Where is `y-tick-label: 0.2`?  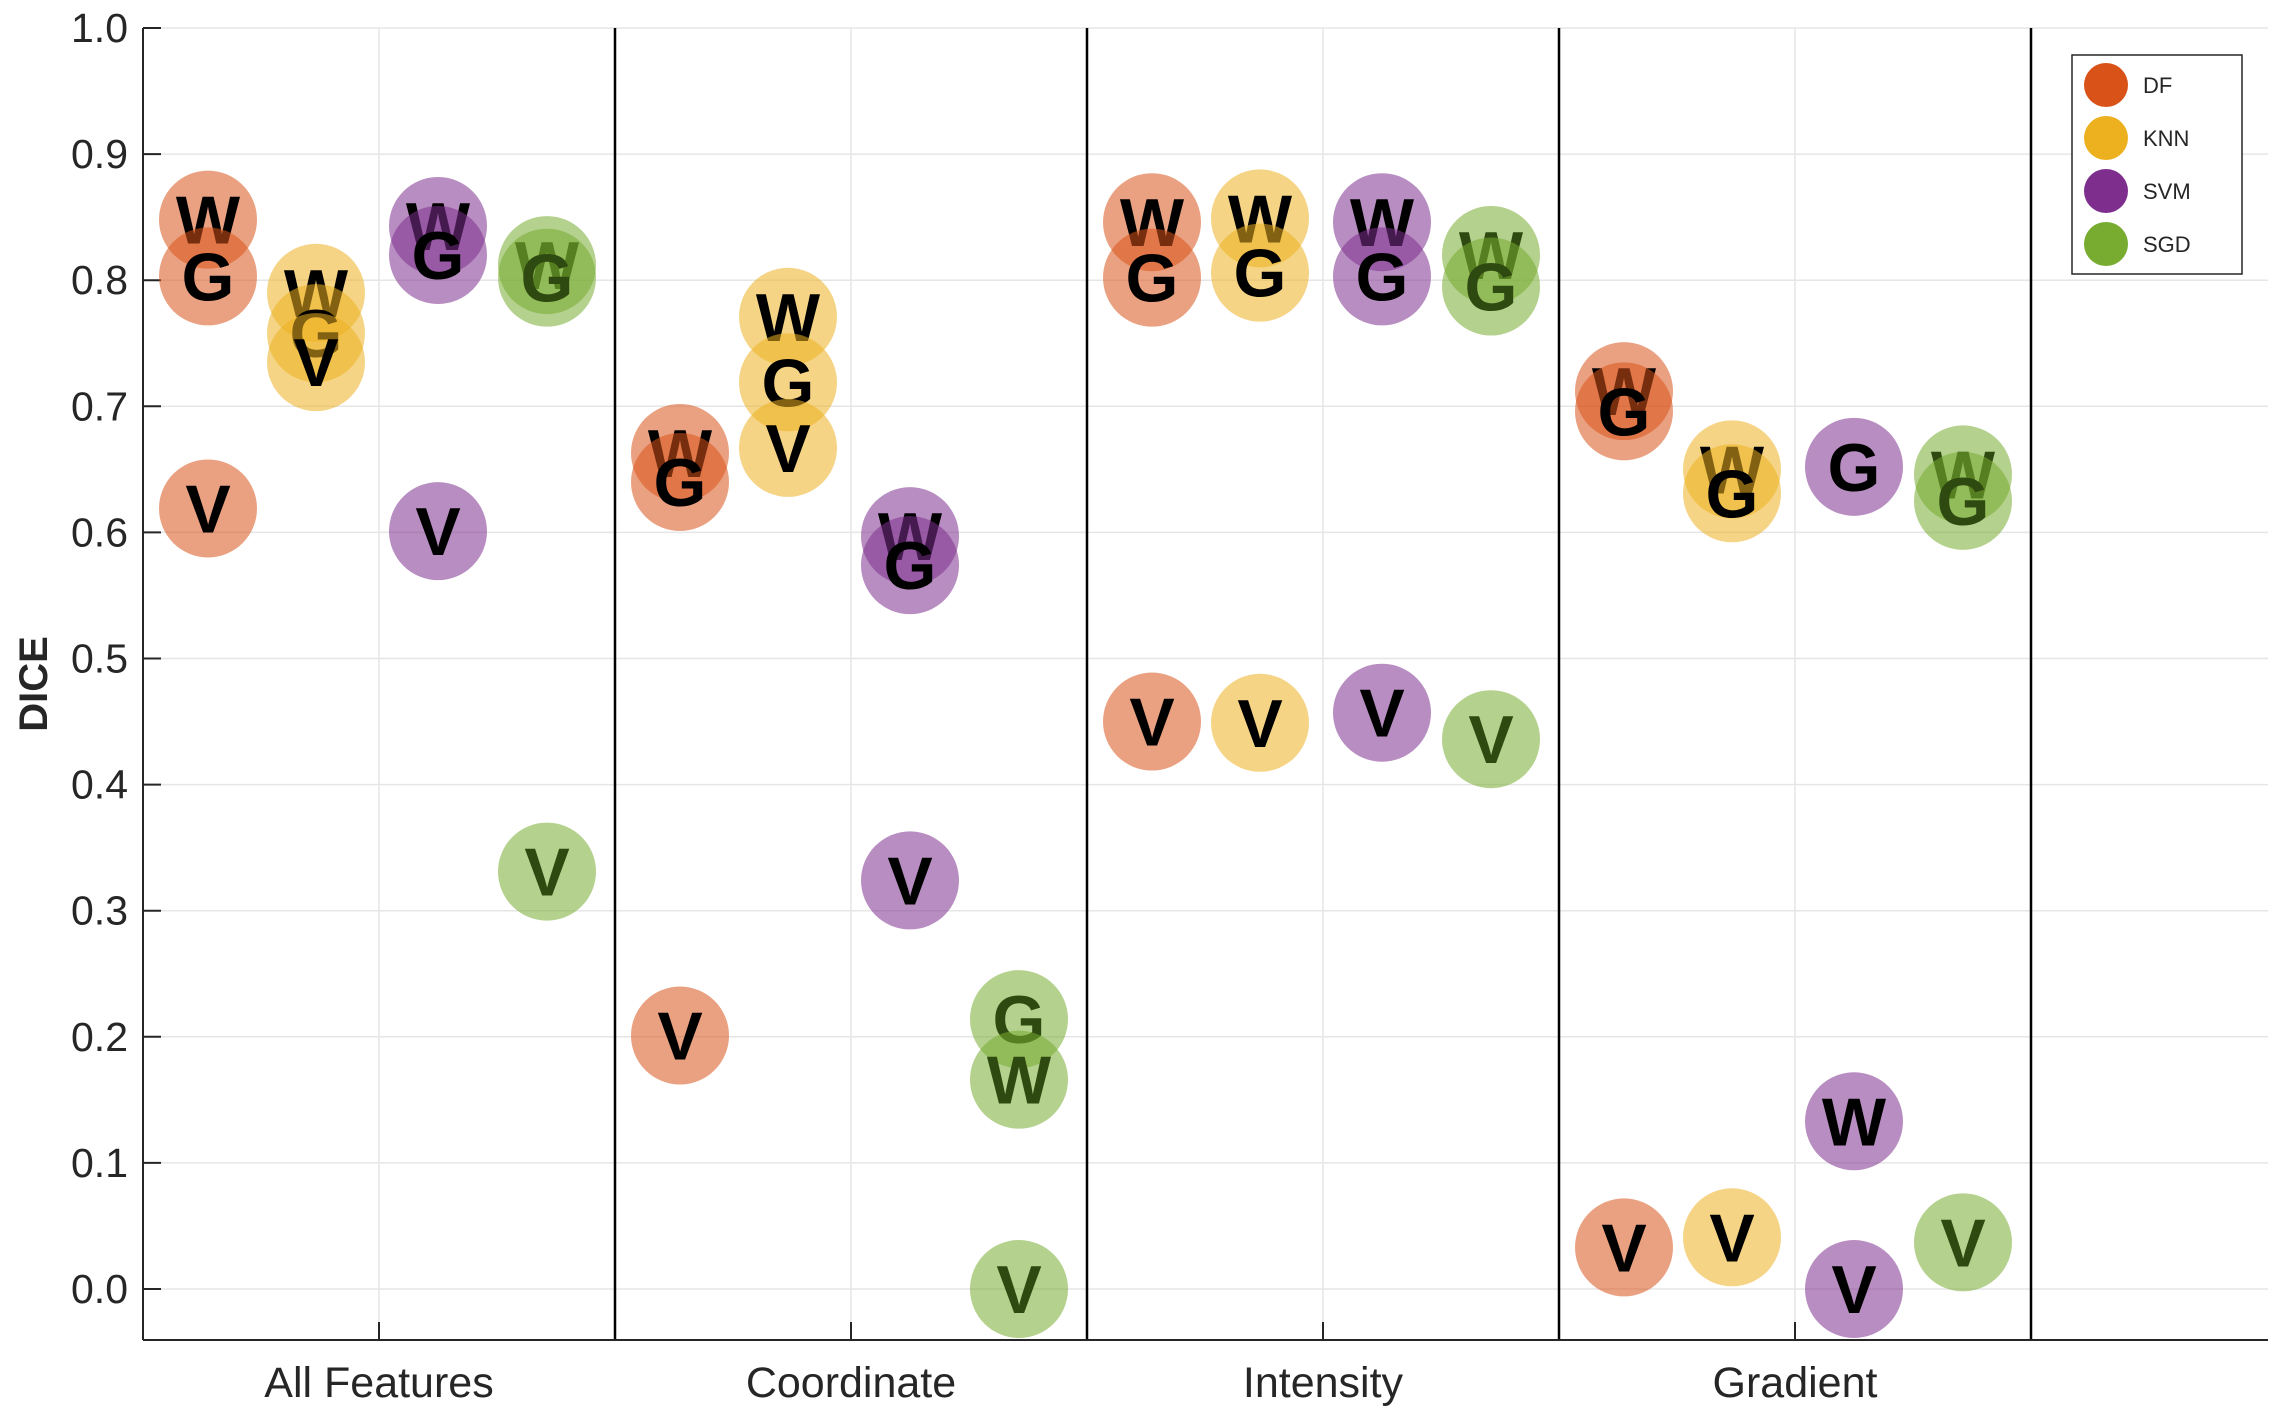
y-tick-label: 0.2 is located at coordinates (99, 1037).